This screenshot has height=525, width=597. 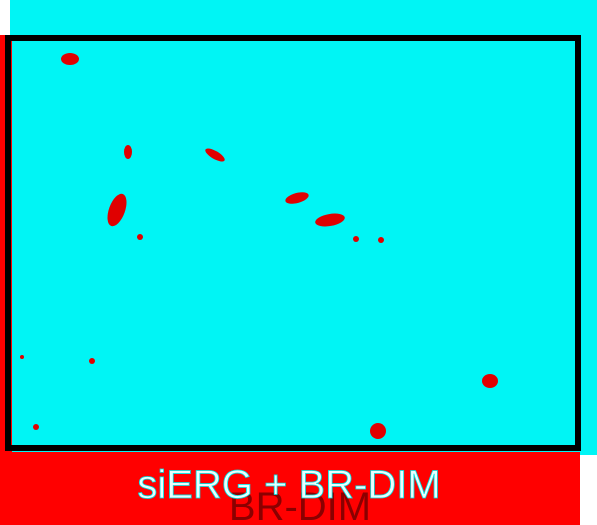 I want to click on condition-label: siERG + BR-DIM, so click(x=288, y=485).